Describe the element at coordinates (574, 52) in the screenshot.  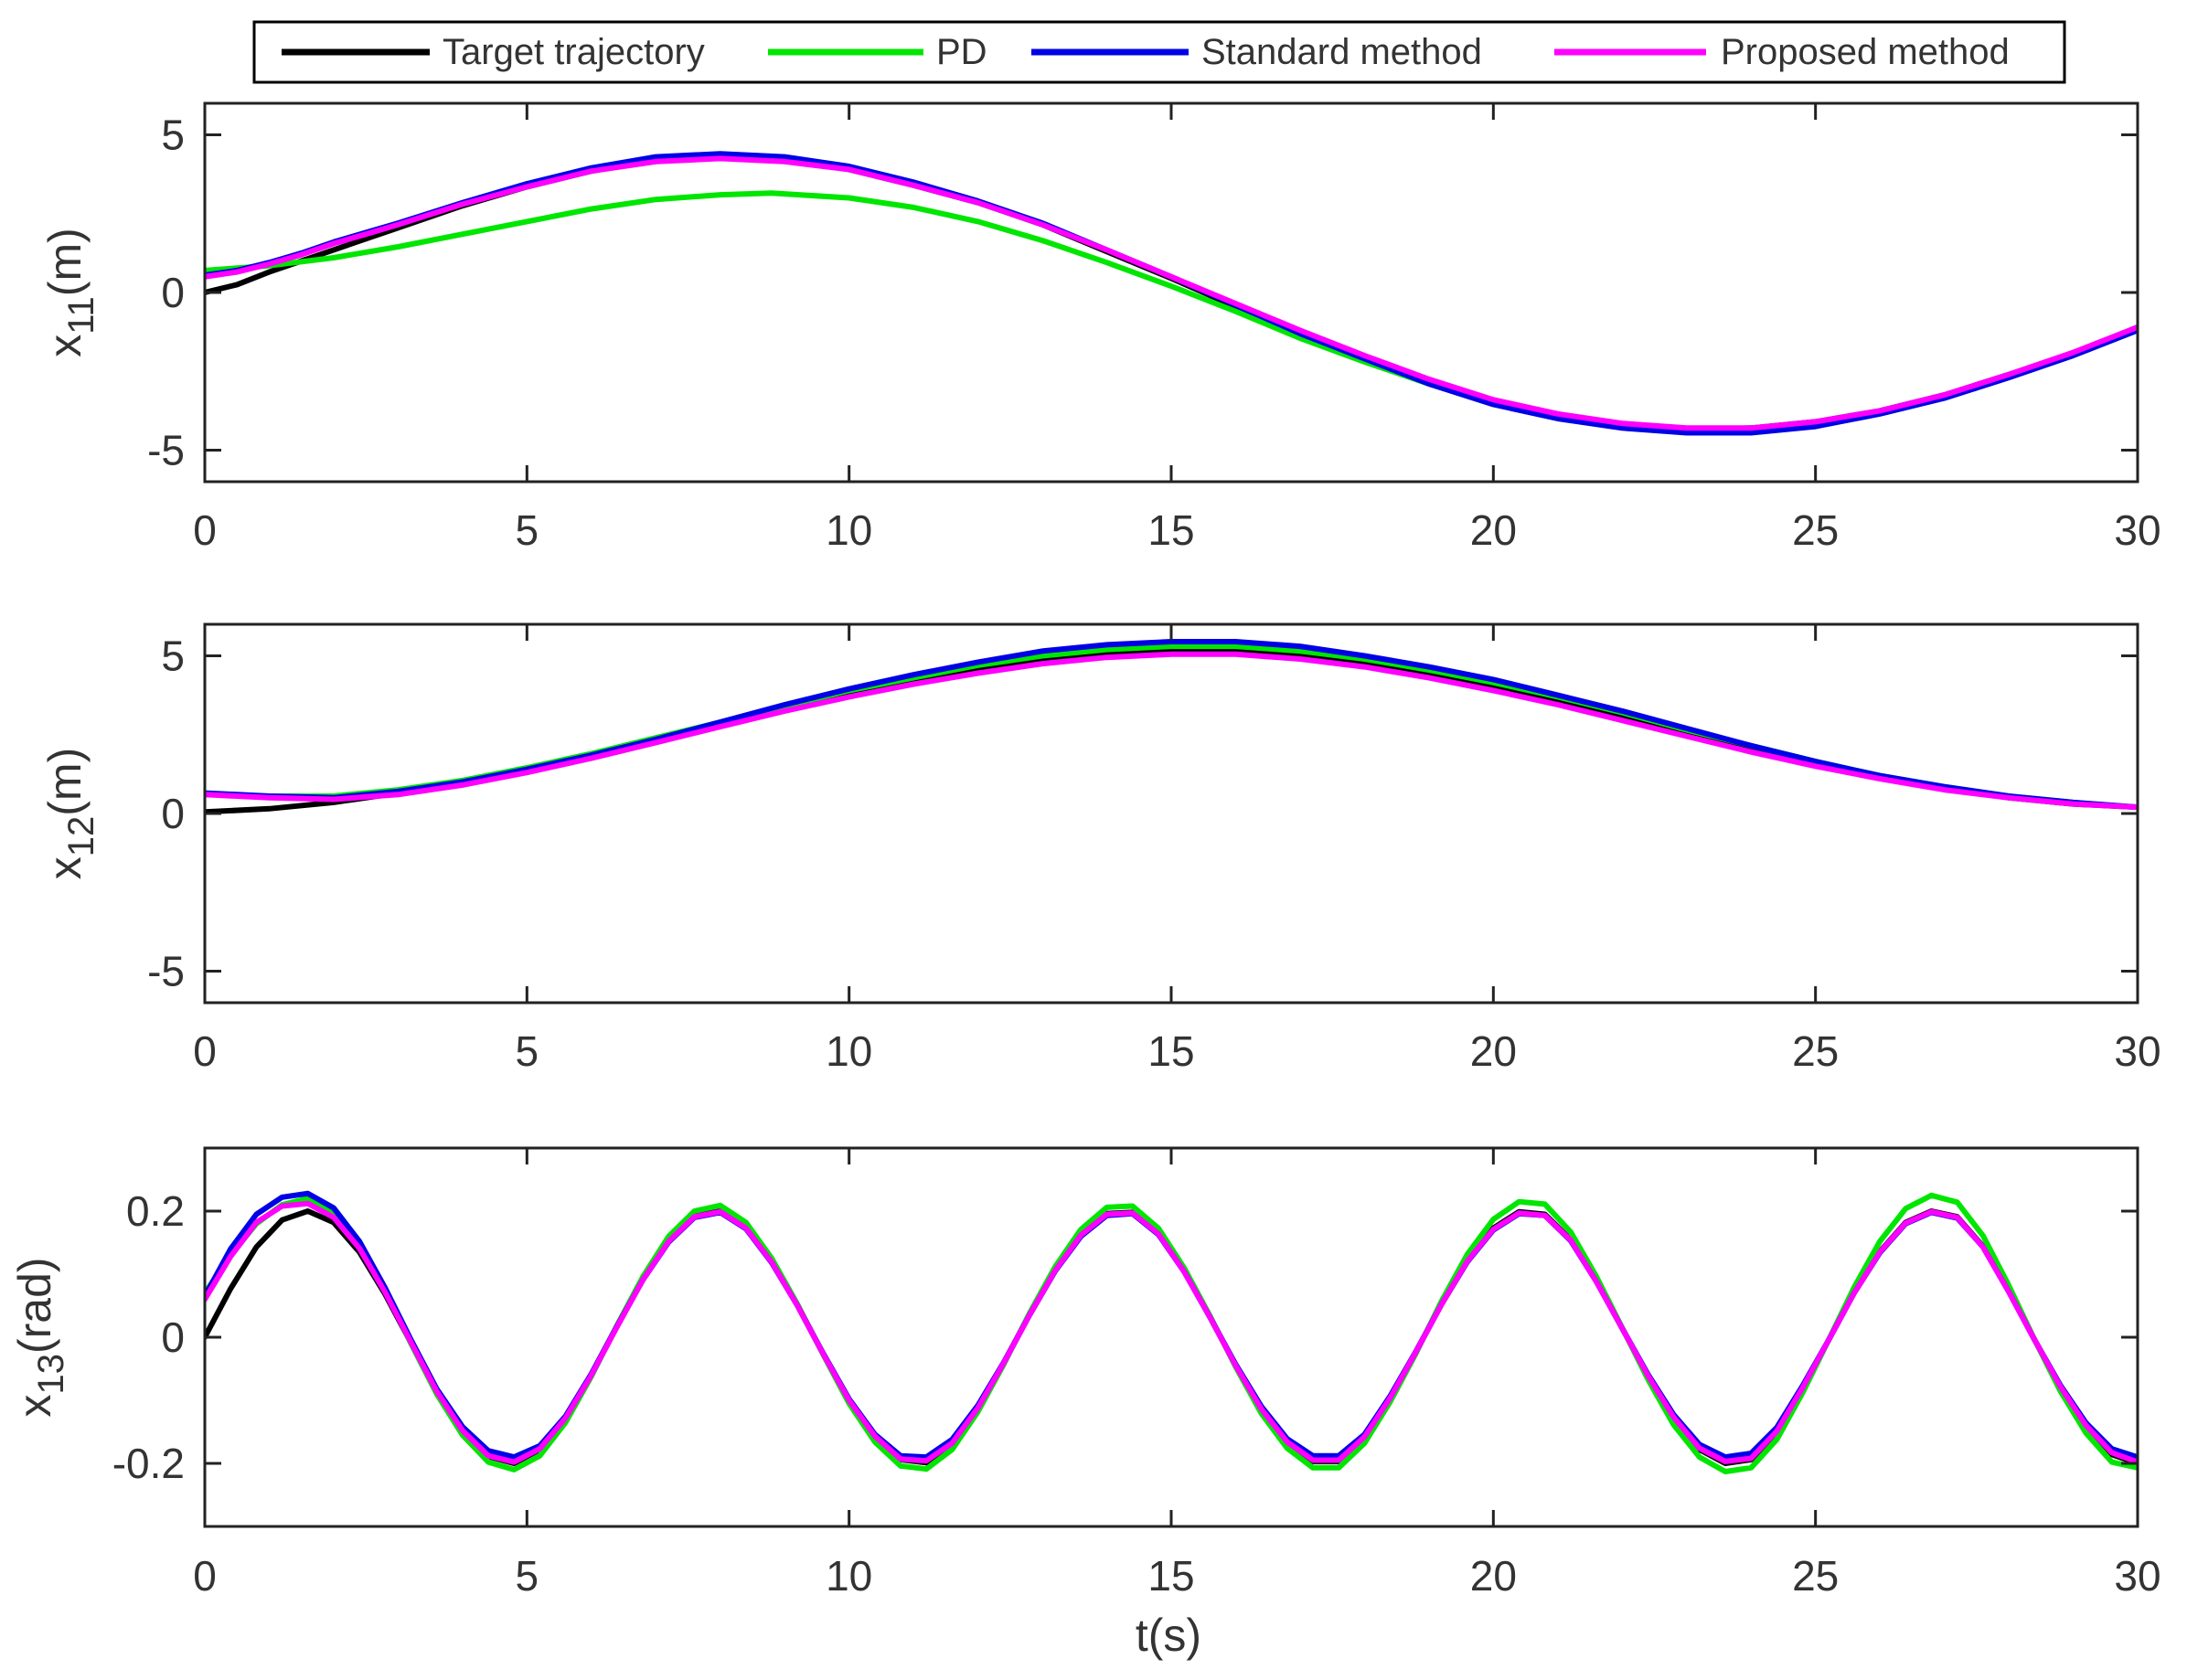
I see `legend-label-target-trajectory: Target trajectory` at that location.